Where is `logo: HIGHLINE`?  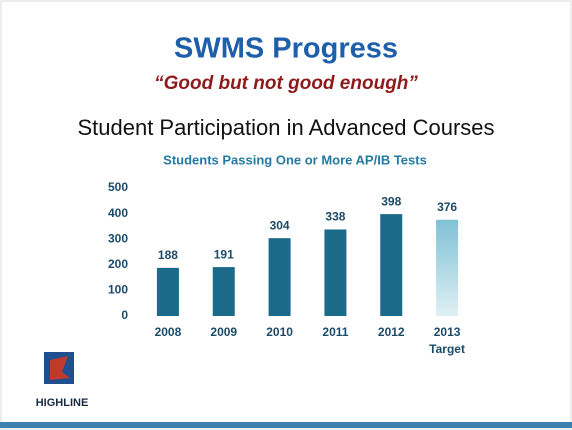 logo: HIGHLINE is located at coordinates (62, 380).